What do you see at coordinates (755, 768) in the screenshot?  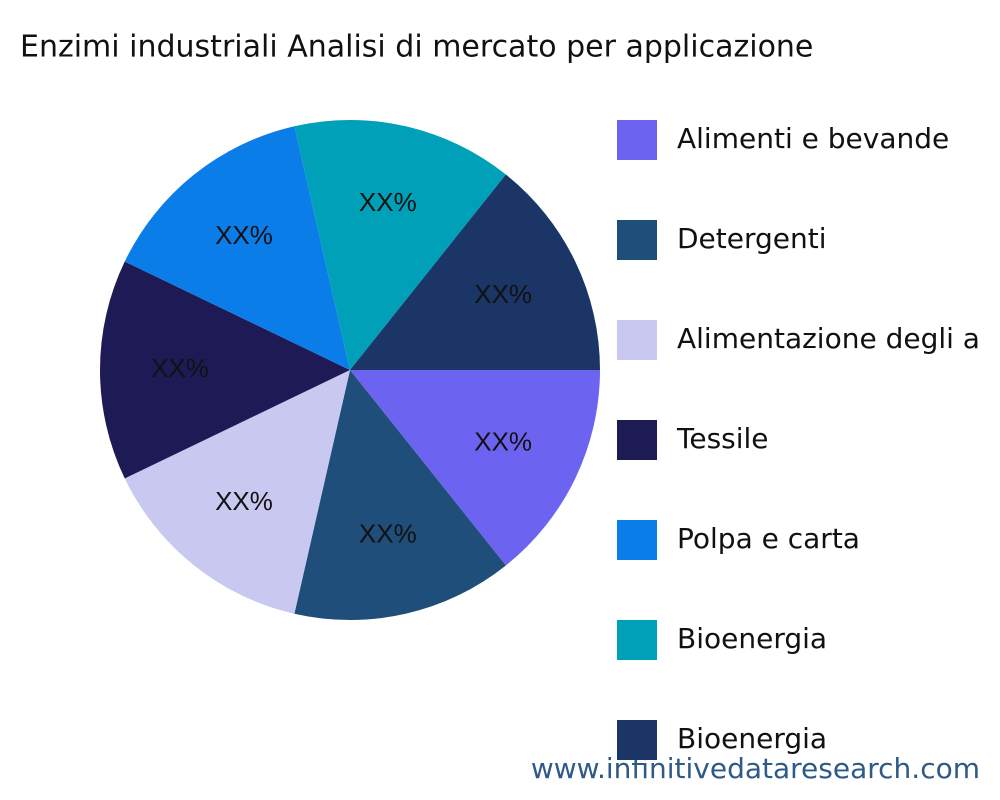 I see `watermark: www.infinitivedataresearch.com` at bounding box center [755, 768].